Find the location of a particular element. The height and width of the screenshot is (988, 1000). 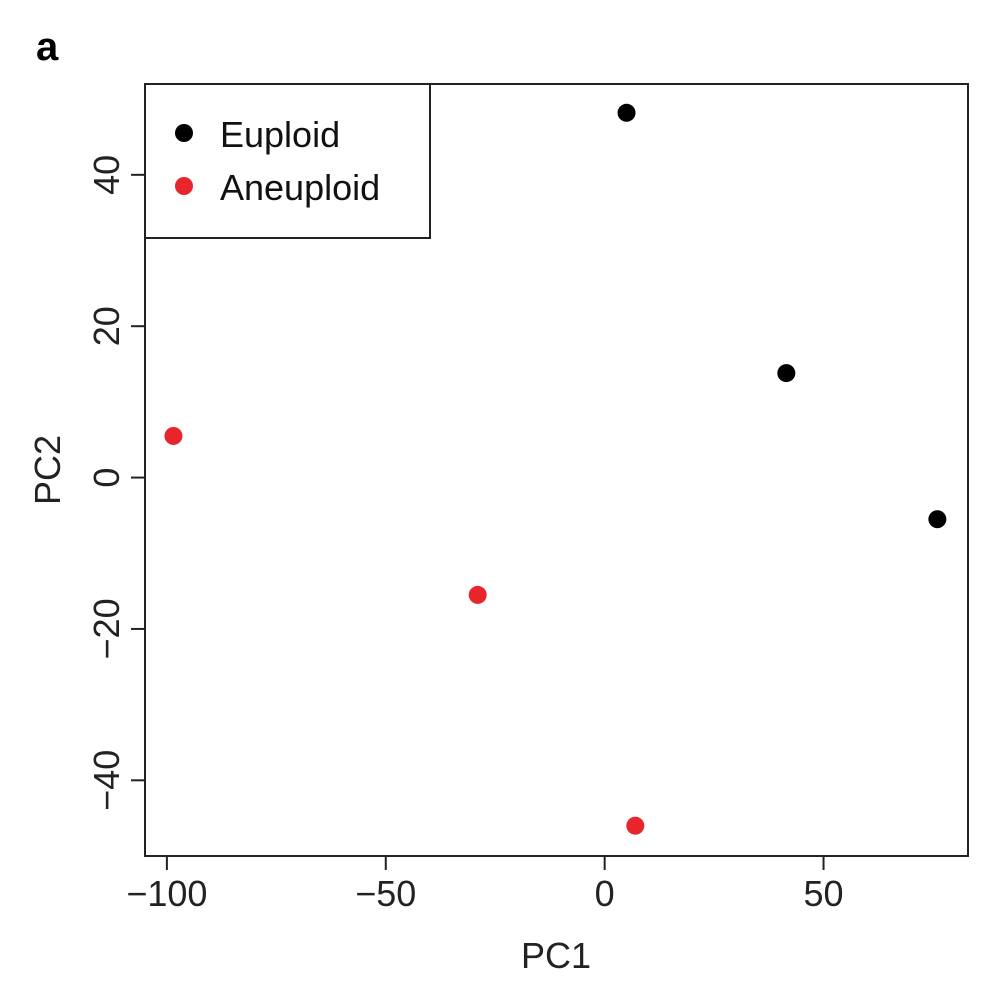

y-tick-label: 20 is located at coordinates (106, 326).